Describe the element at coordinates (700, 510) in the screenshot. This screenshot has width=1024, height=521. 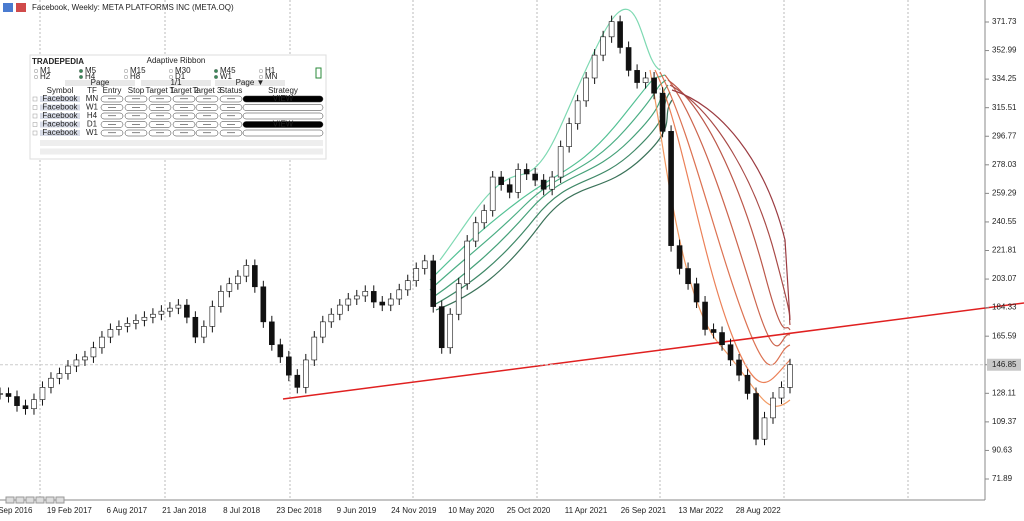
I see `time-label: 13 Mar 2022` at that location.